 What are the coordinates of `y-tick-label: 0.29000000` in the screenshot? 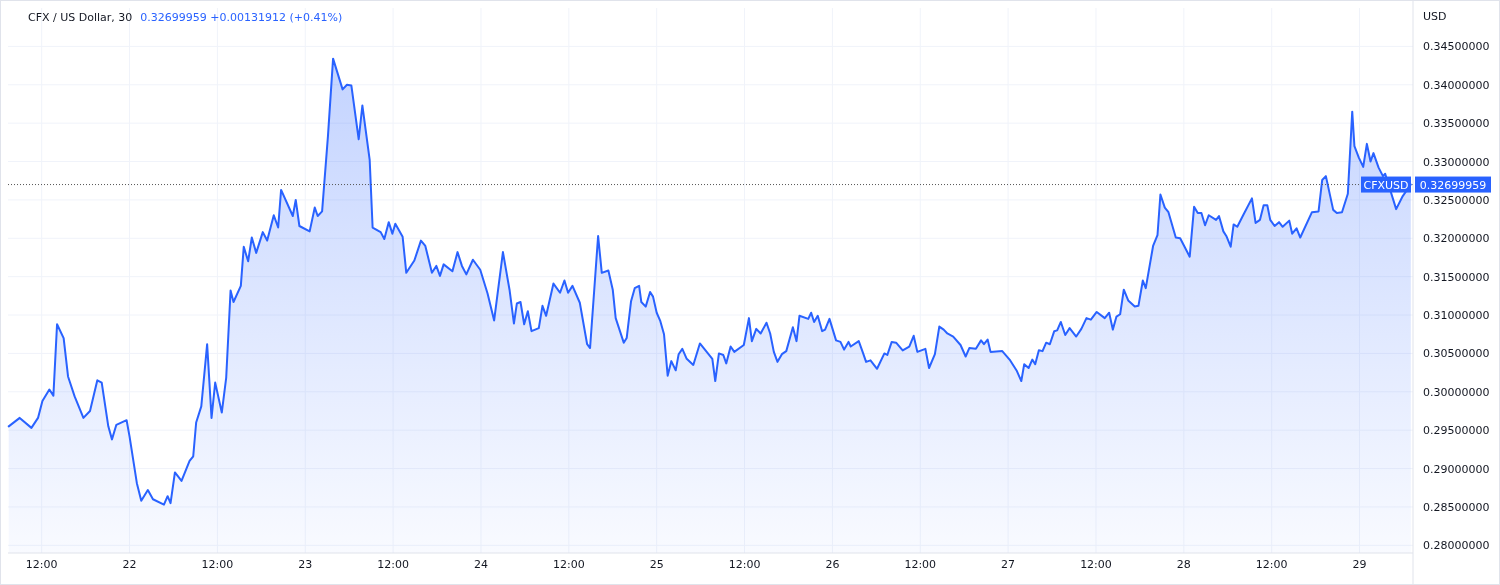 It's located at (1456, 469).